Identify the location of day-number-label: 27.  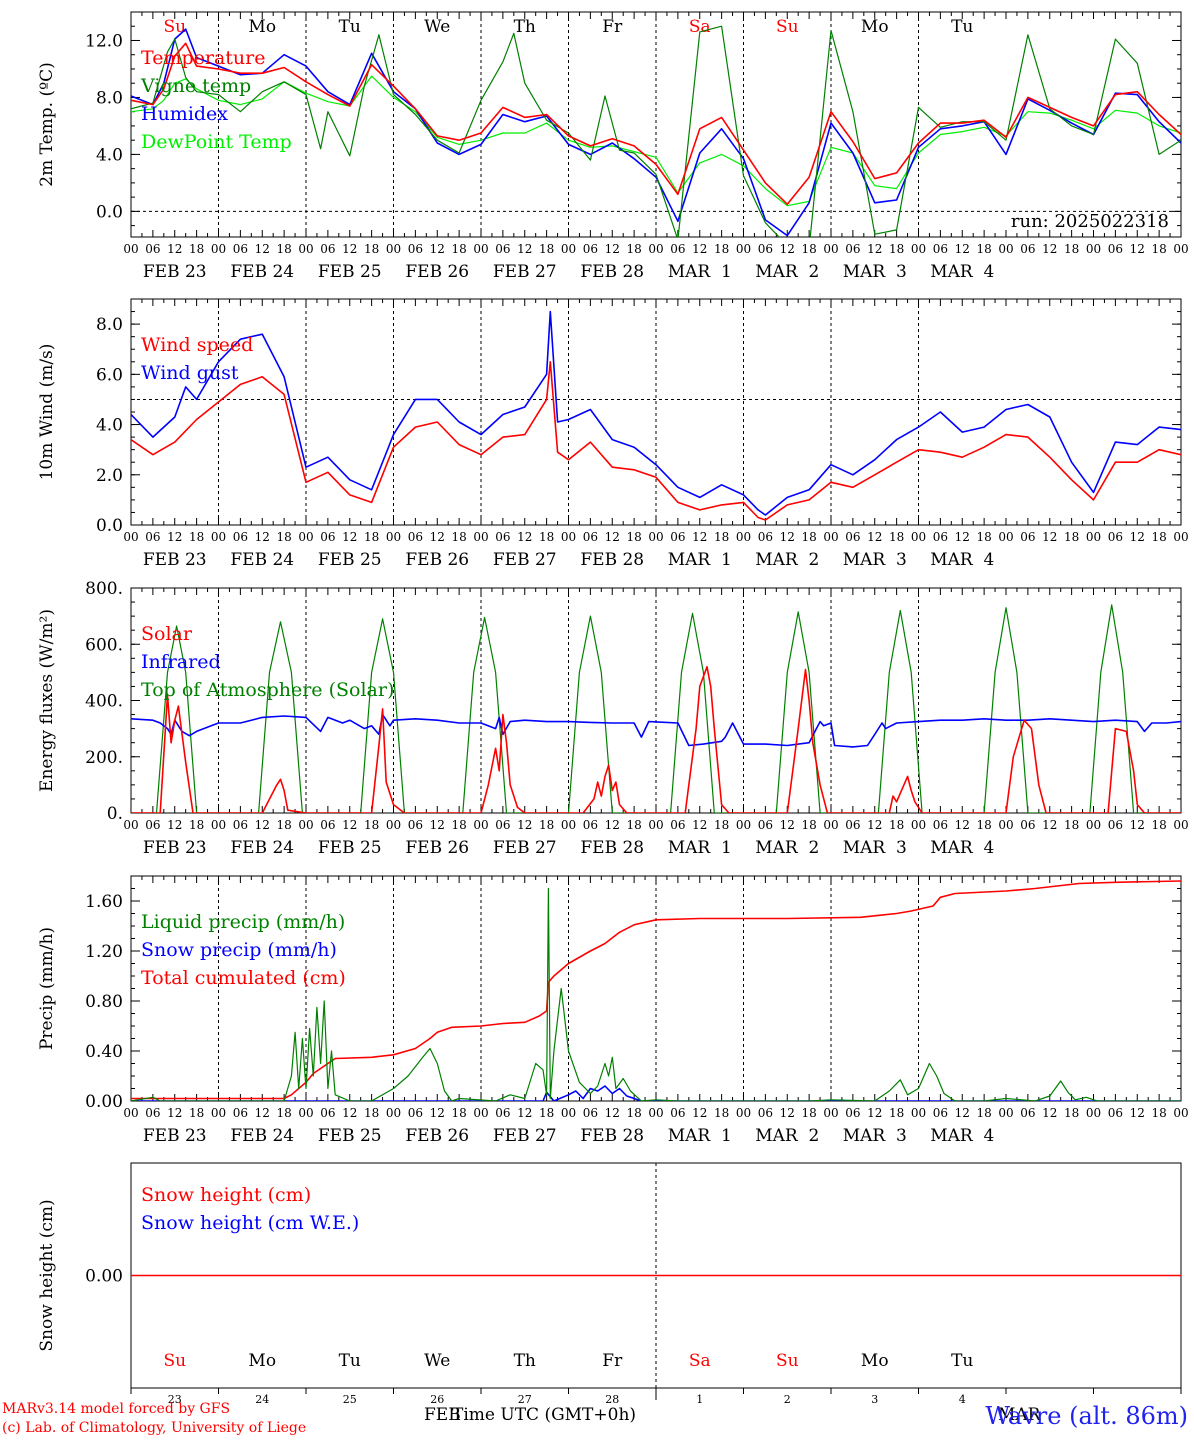
(525, 1399).